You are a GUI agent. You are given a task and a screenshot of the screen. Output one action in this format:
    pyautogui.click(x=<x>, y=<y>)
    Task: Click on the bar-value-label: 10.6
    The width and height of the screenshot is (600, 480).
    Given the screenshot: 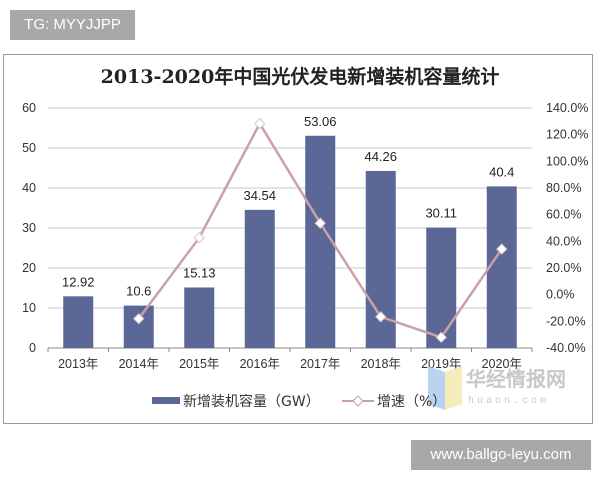 What is the action you would take?
    pyautogui.click(x=138, y=291)
    